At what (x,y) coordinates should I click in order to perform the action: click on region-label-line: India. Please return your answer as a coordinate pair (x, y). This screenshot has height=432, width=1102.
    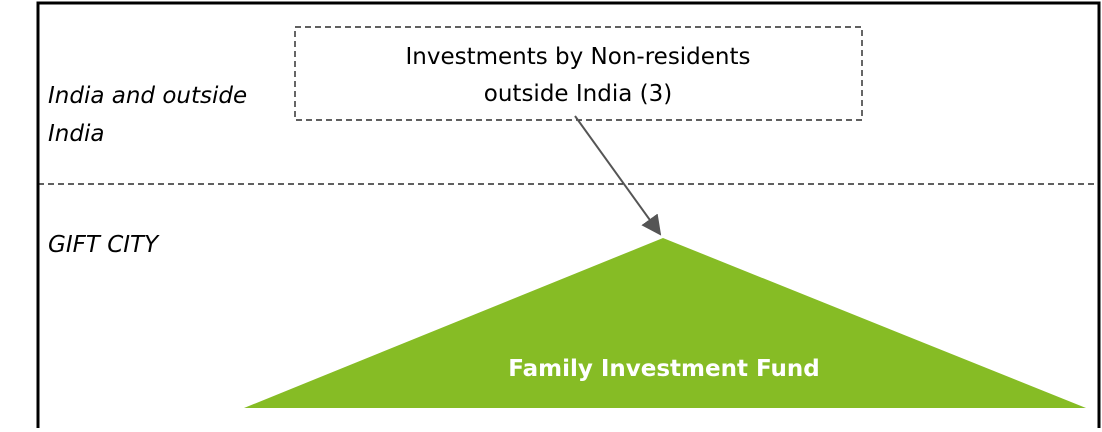
    Looking at the image, I should click on (76, 134).